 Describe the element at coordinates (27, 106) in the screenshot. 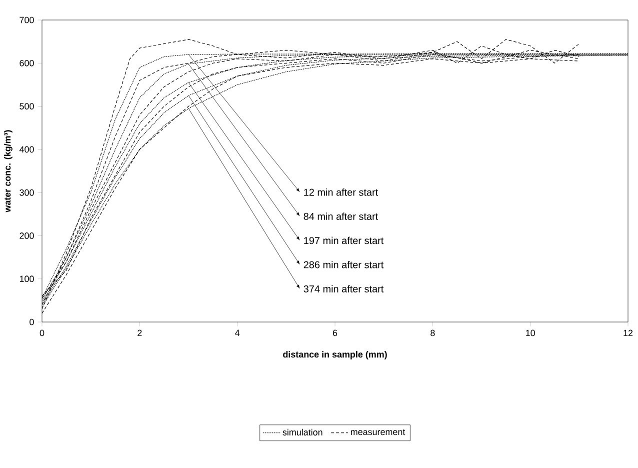

I see `y-tick-label: 500` at that location.